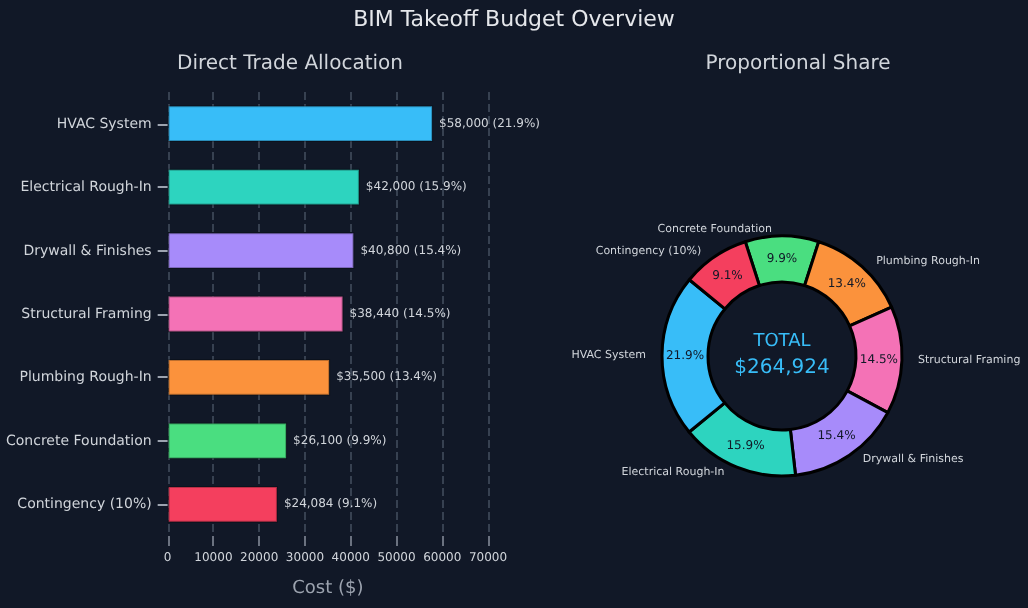 The height and width of the screenshot is (608, 1028). What do you see at coordinates (290, 64) in the screenshot?
I see `chart-subtitle: Direct Trade Allocation` at bounding box center [290, 64].